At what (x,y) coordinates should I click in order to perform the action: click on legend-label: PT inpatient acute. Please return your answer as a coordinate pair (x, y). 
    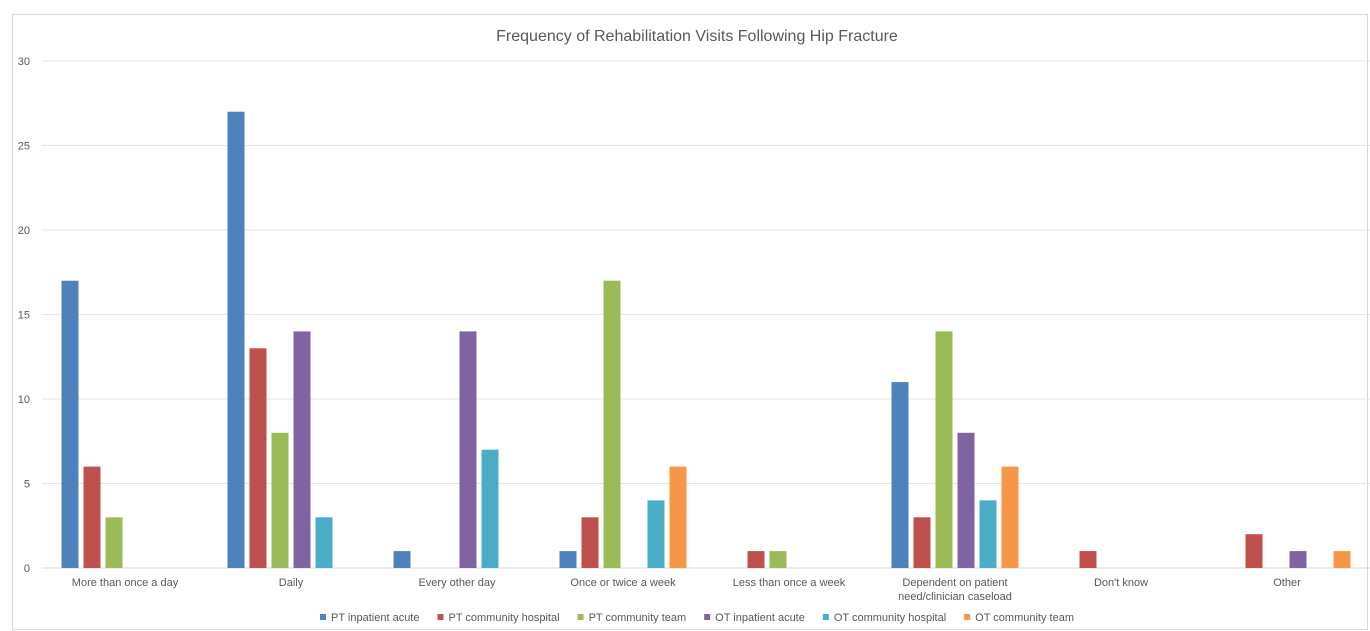
    Looking at the image, I should click on (375, 618).